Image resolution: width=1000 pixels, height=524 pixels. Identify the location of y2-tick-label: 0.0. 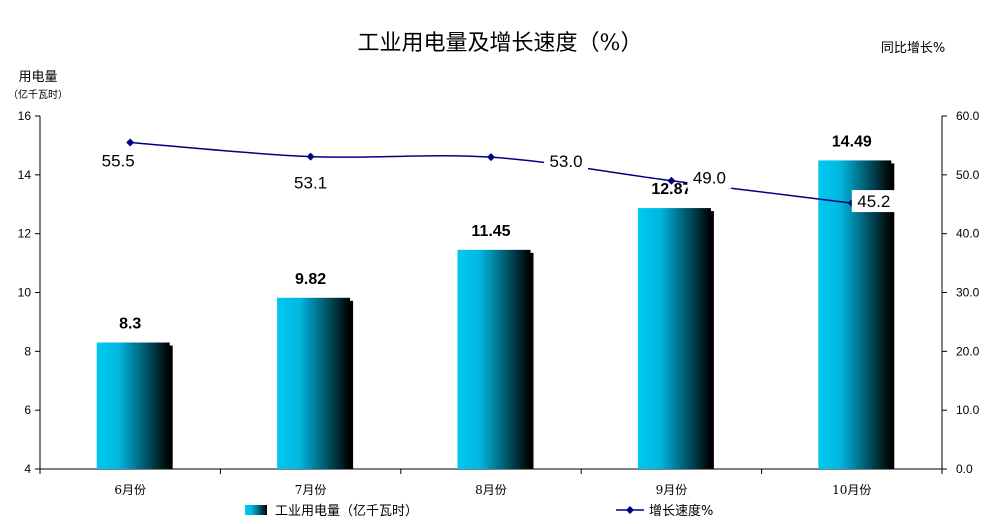
(964, 469).